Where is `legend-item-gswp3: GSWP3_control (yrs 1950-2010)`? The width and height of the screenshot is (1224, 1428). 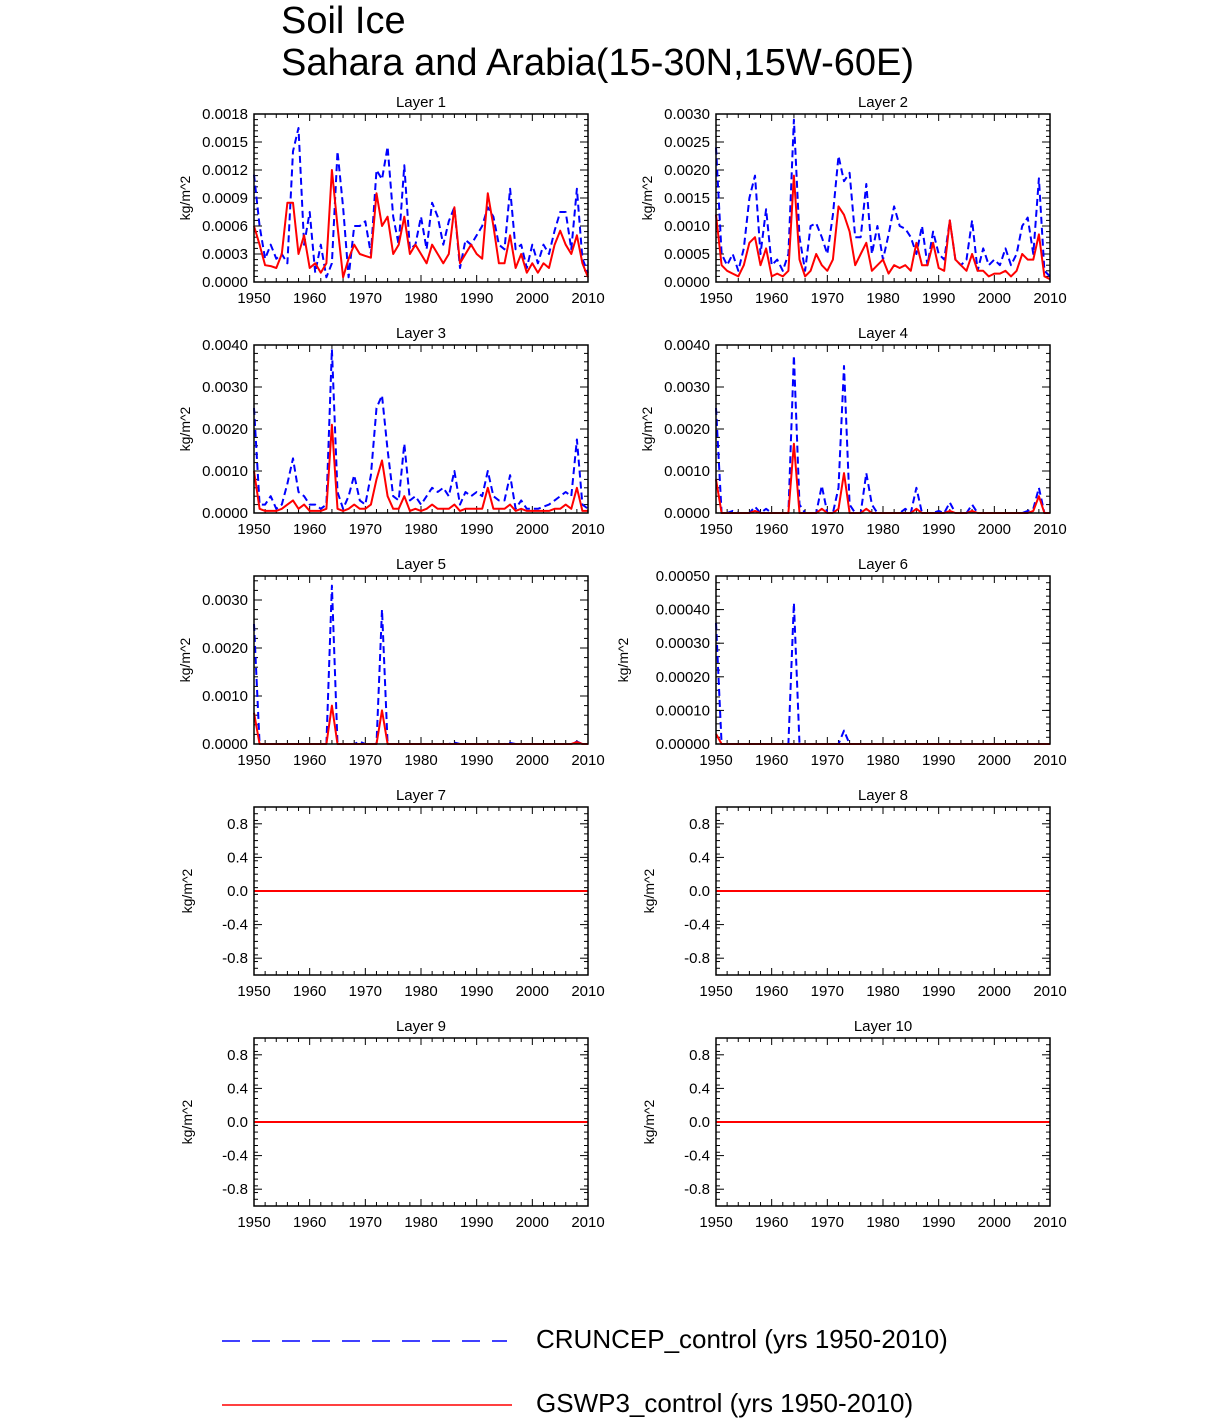 legend-item-gswp3: GSWP3_control (yrs 1950-2010) is located at coordinates (672, 1408).